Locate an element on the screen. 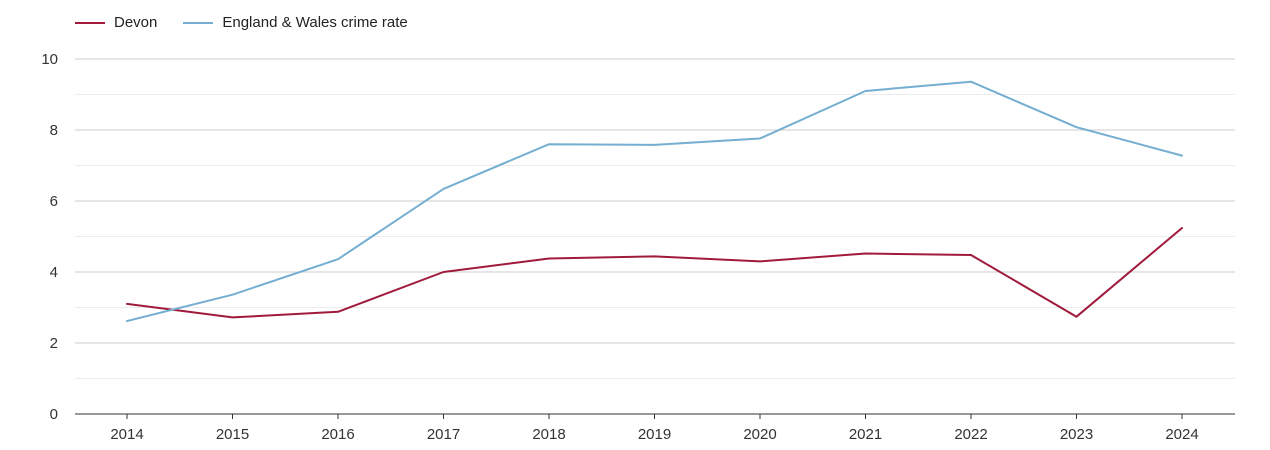  x-tick-label: 2018 is located at coordinates (548, 434).